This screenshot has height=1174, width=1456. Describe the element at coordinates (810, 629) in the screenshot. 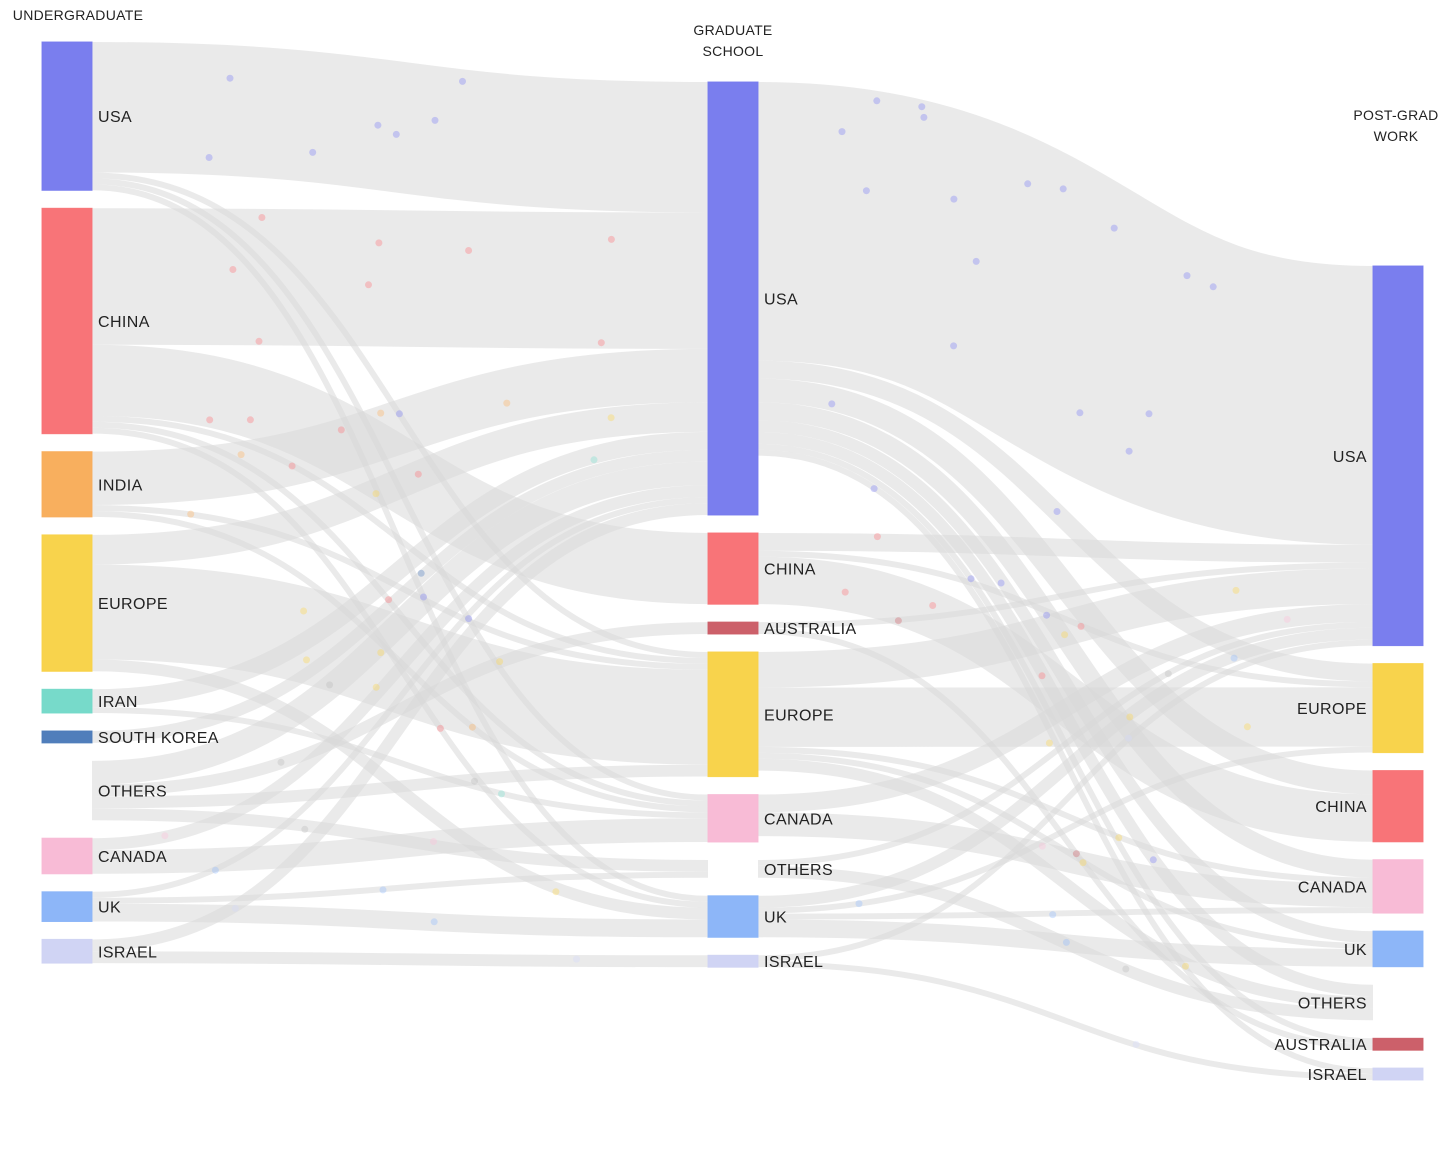

I see `label-grad-australia: AUSTRALIA` at that location.